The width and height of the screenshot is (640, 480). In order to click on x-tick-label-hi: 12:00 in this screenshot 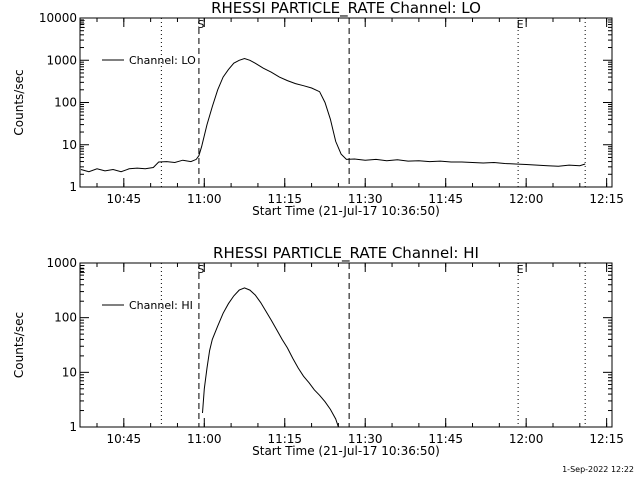, I will do `click(526, 439)`.